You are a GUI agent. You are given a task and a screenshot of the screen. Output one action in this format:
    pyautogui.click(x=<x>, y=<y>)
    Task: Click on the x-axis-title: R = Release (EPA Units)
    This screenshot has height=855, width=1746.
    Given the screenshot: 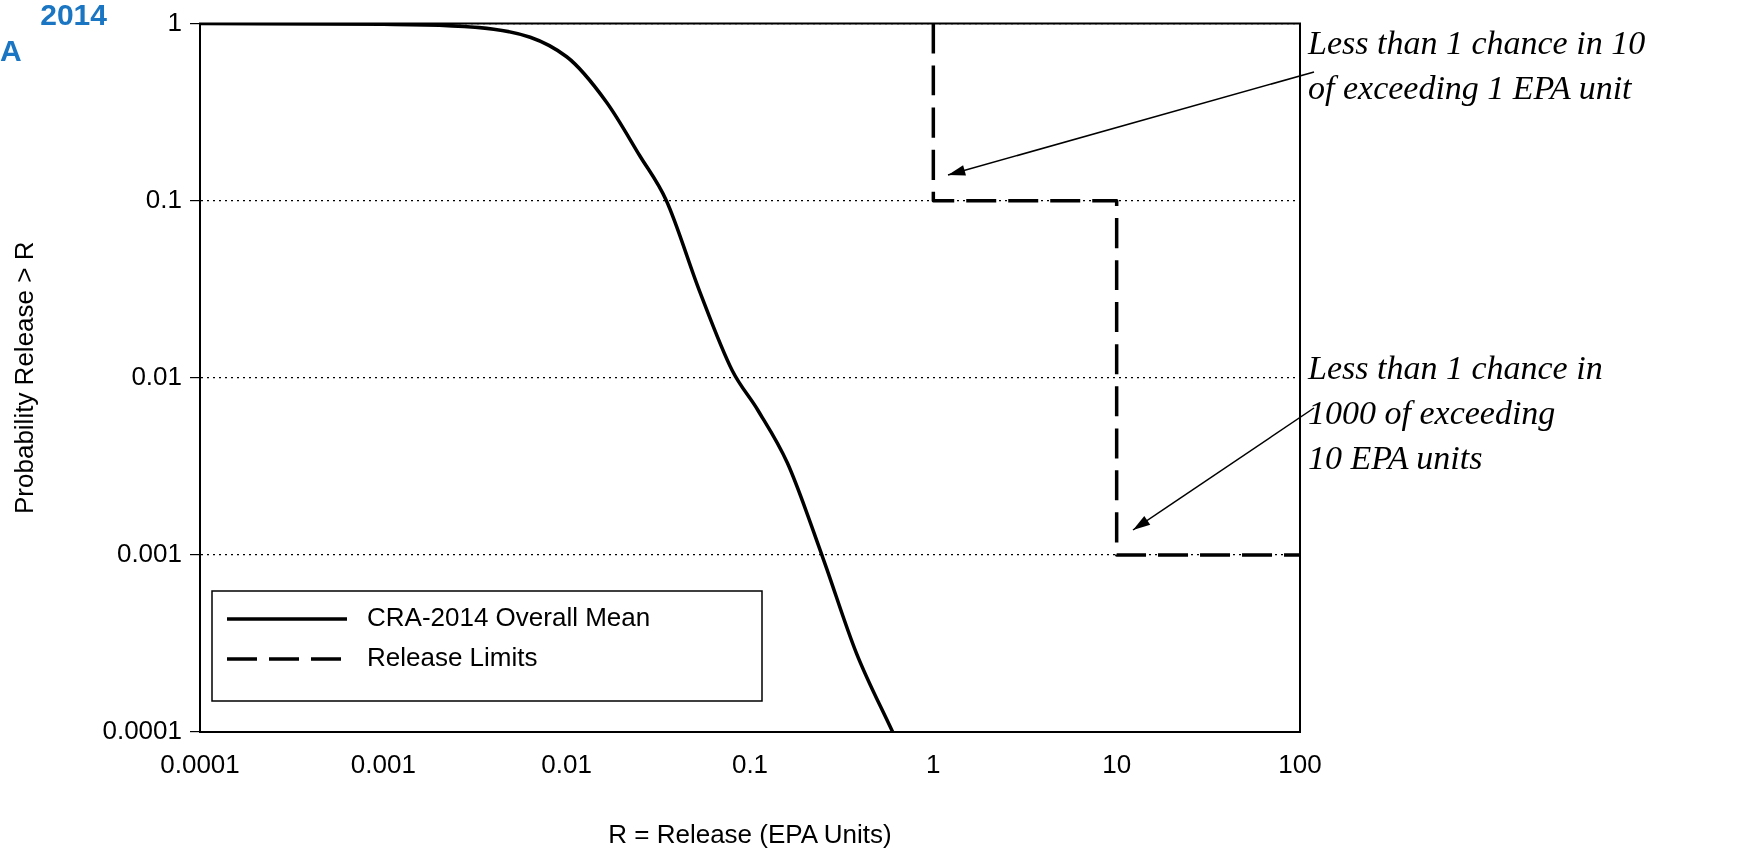 What is the action you would take?
    pyautogui.click(x=750, y=833)
    